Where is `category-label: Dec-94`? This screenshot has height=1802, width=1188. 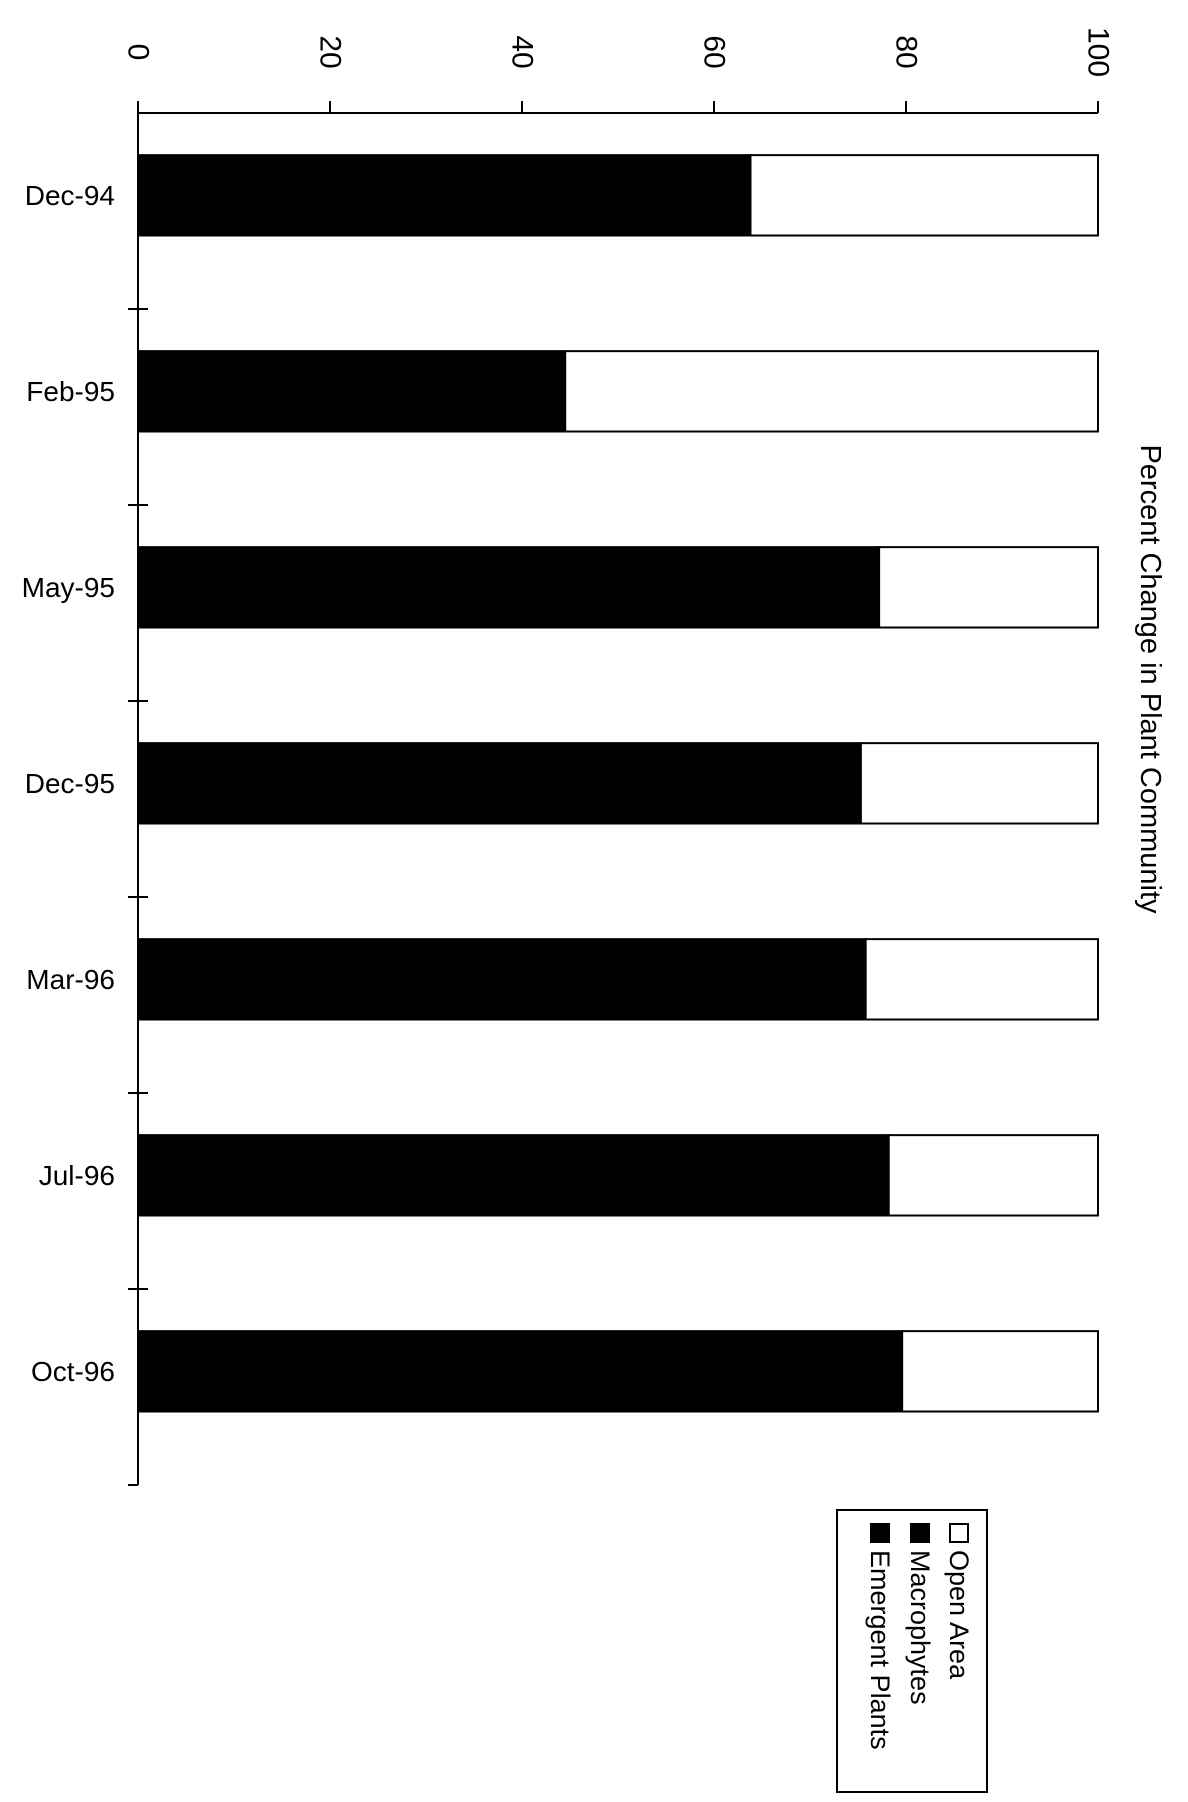 category-label: Dec-94 is located at coordinates (70, 195).